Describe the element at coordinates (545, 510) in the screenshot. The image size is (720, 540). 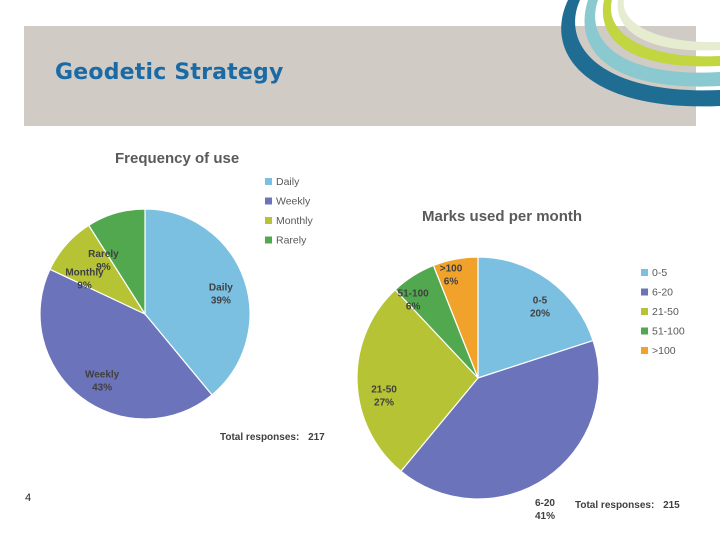
I see `chart2-data-label-6-20: 6-20 41%` at that location.